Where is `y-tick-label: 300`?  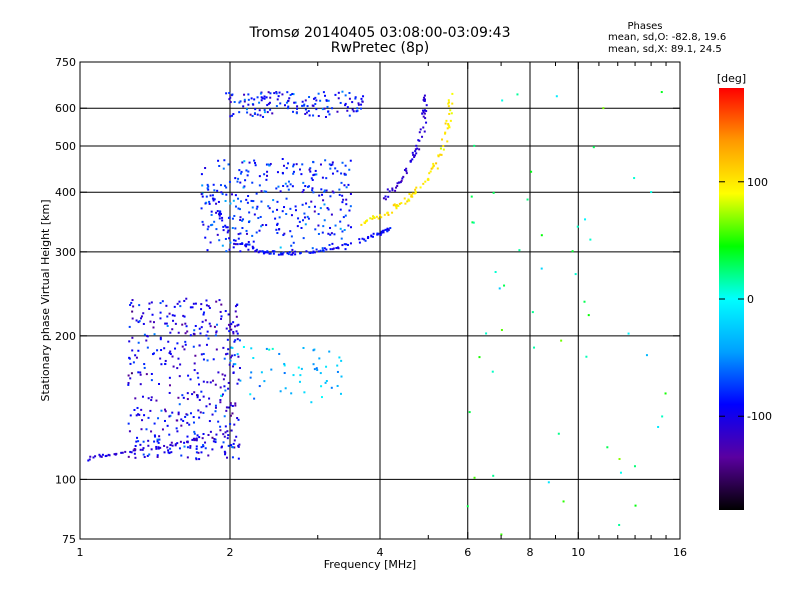
y-tick-label: 300 is located at coordinates (65, 252).